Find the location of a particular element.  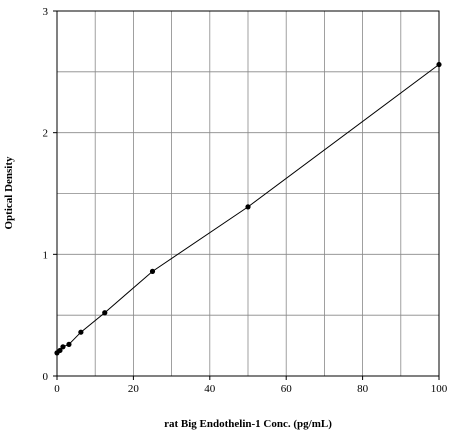

x-tick-label: 0 is located at coordinates (57, 389).